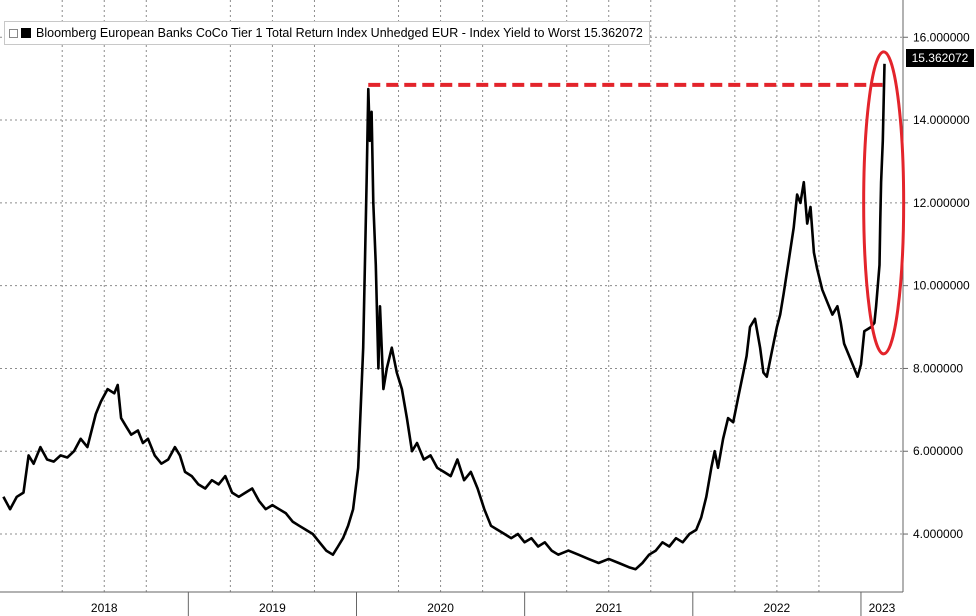  What do you see at coordinates (938, 534) in the screenshot?
I see `y-tick-label: 4.000000` at bounding box center [938, 534].